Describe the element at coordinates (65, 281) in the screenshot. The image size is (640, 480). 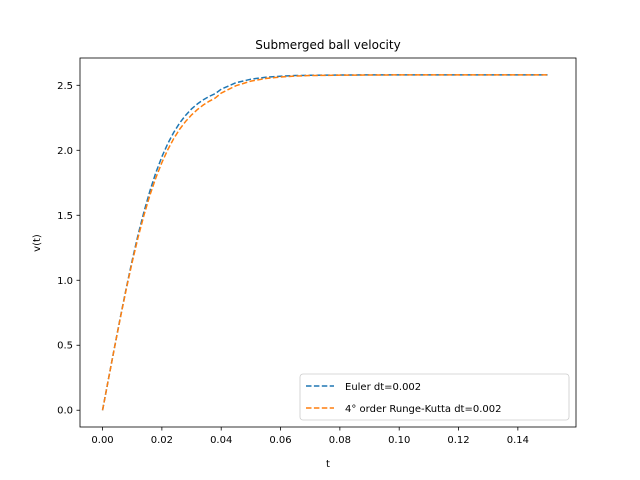
I see `y-tick-label: 1.0` at that location.